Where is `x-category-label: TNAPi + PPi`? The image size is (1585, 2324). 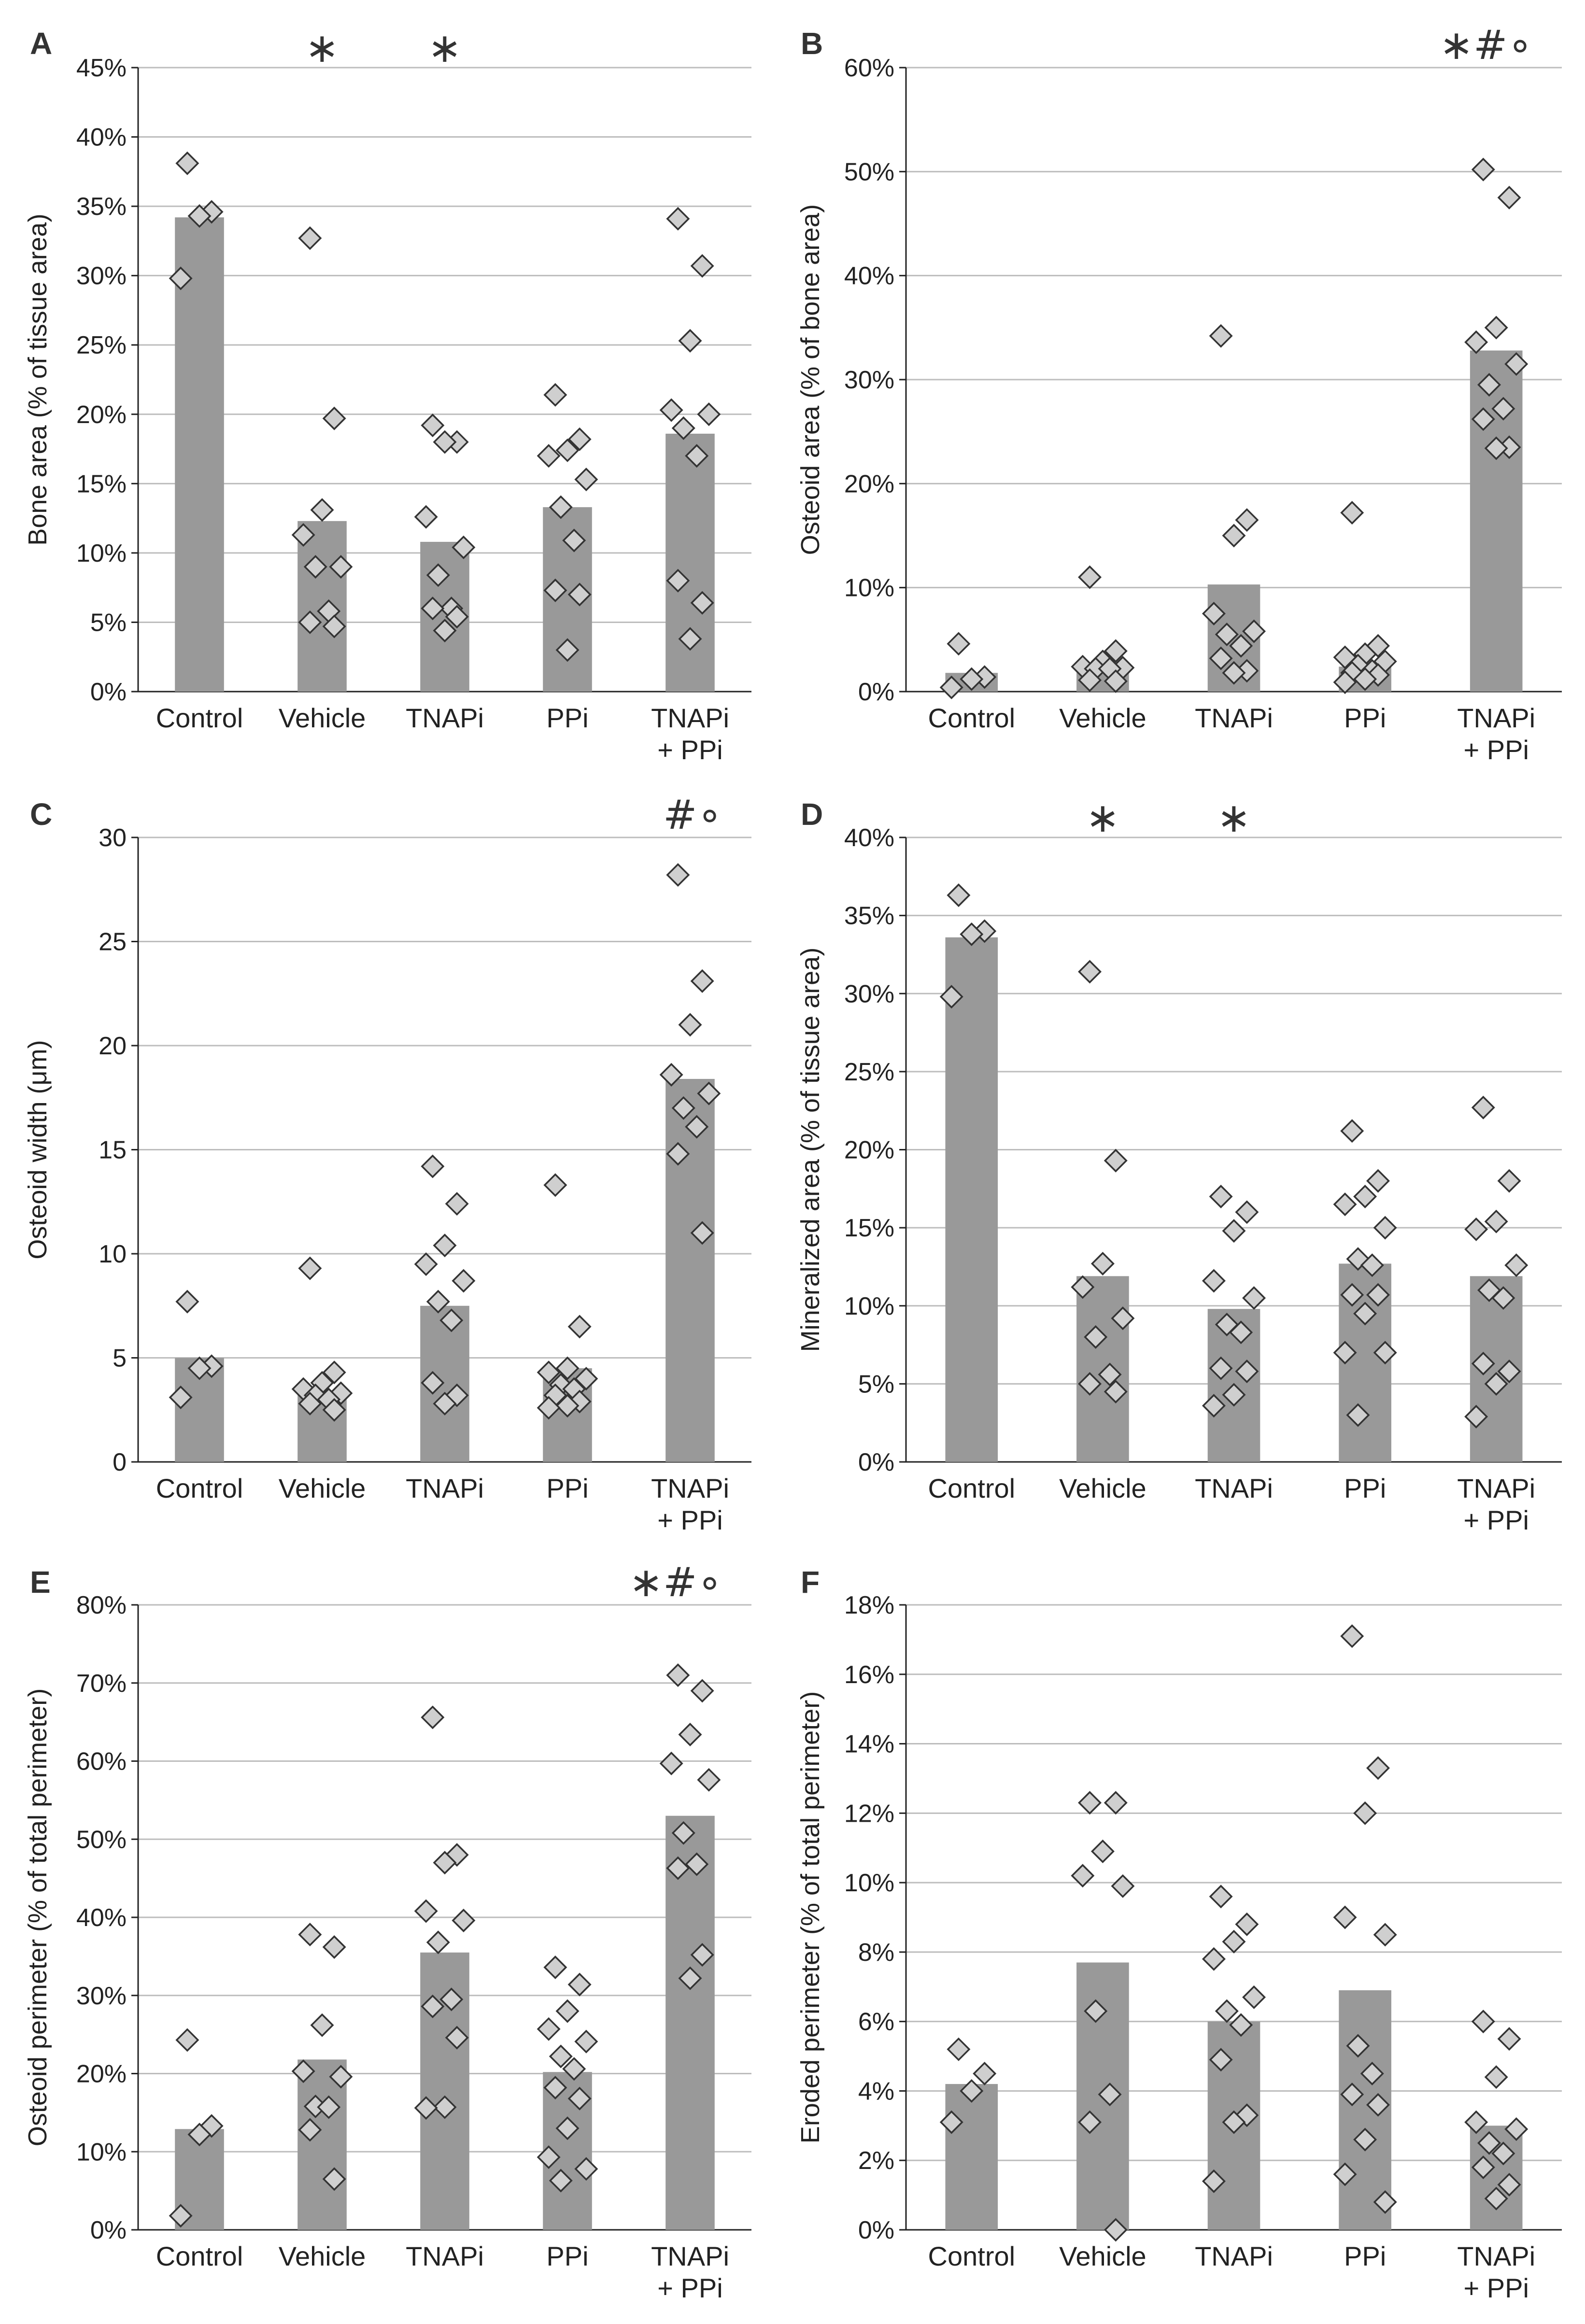
x-category-label: TNAPi + PPi is located at coordinates (690, 734).